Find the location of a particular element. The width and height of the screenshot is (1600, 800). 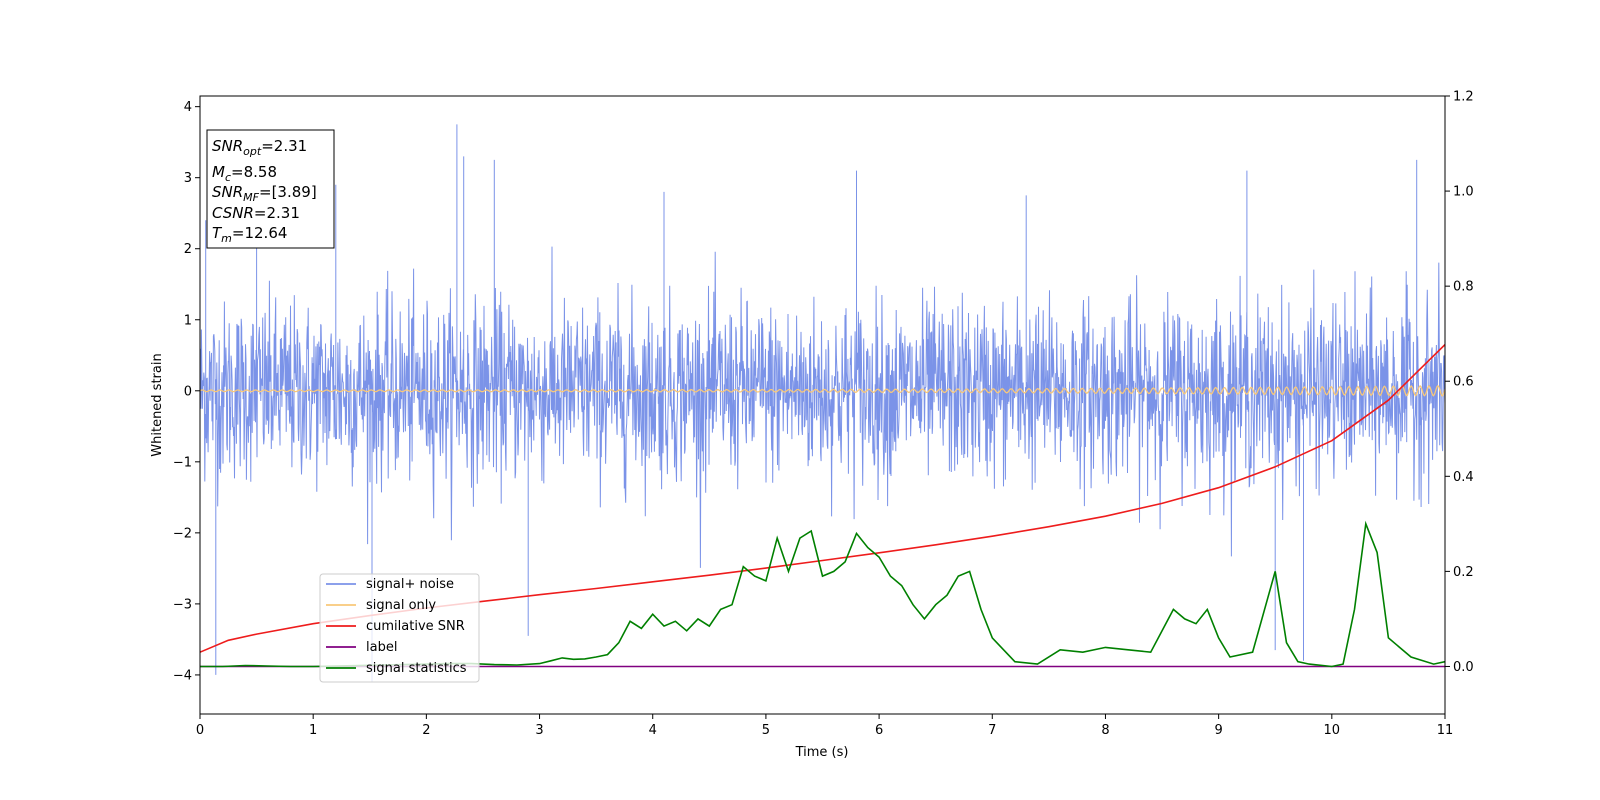

x-tick-label: 7 is located at coordinates (992, 730).